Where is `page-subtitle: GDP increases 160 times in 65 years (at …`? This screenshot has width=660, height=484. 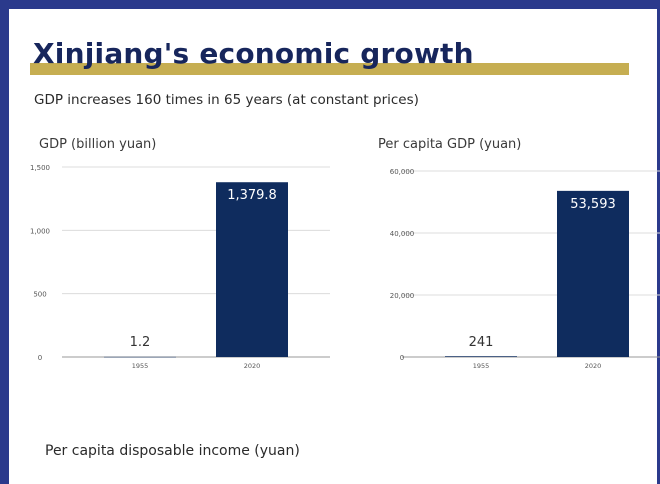
page-subtitle: GDP increases 160 times in 65 years (at … is located at coordinates (226, 100).